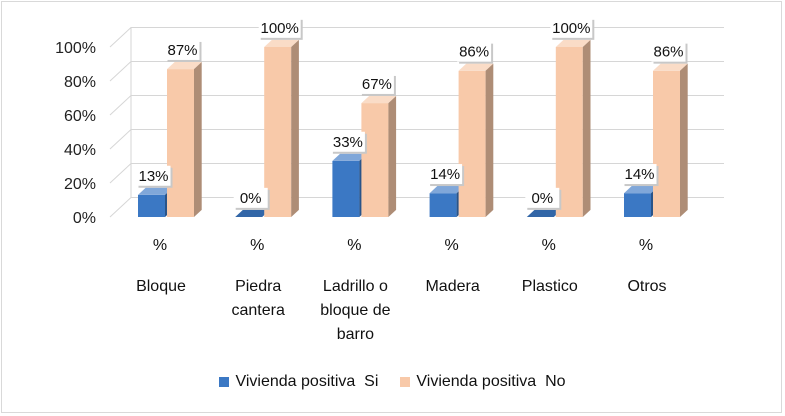 This screenshot has width=785, height=416. Describe the element at coordinates (452, 286) in the screenshot. I see `category-name: Madera` at that location.